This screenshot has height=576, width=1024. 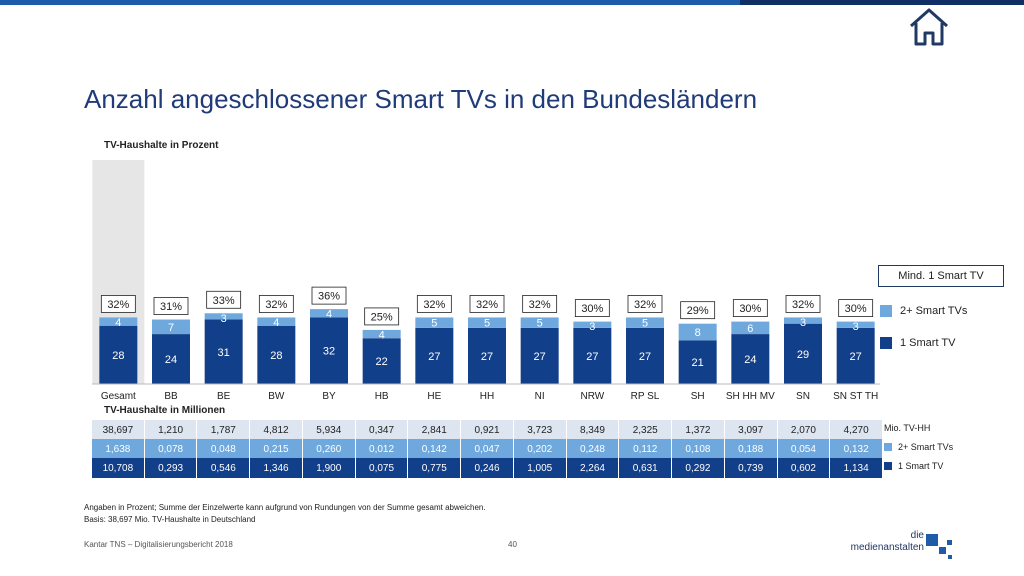 I want to click on table-cell-total: 0,921, so click(x=487, y=430).